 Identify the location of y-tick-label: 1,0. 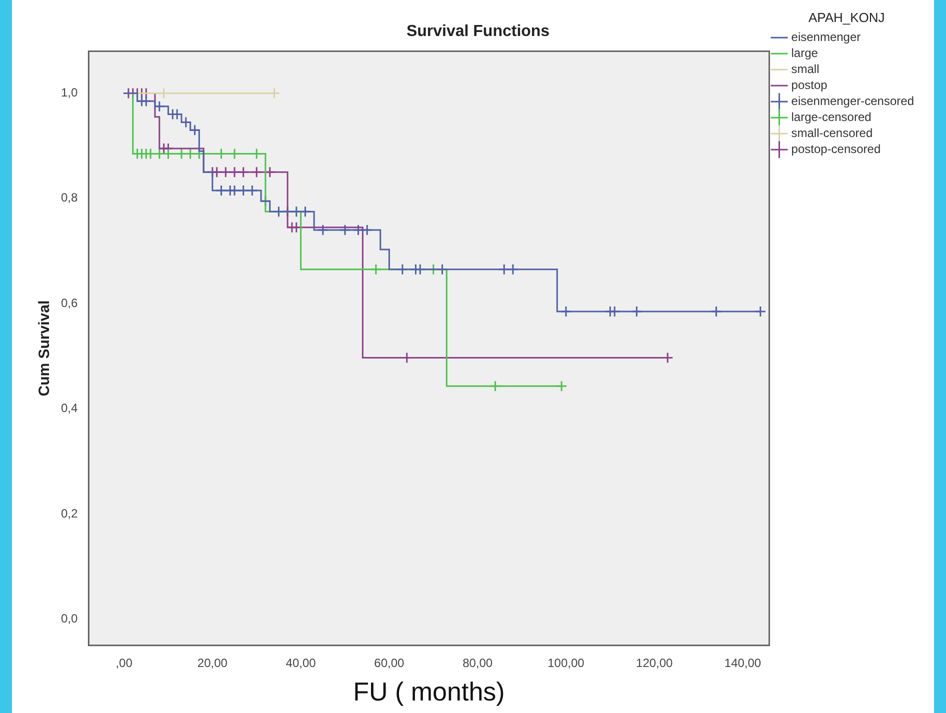
(69, 93).